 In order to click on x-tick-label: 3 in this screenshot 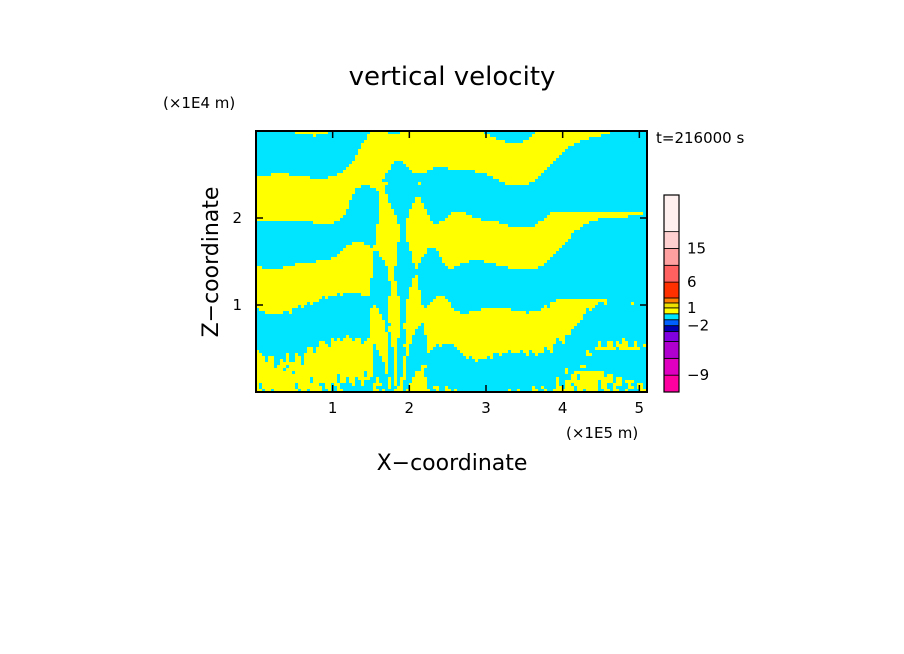, I will do `click(486, 408)`.